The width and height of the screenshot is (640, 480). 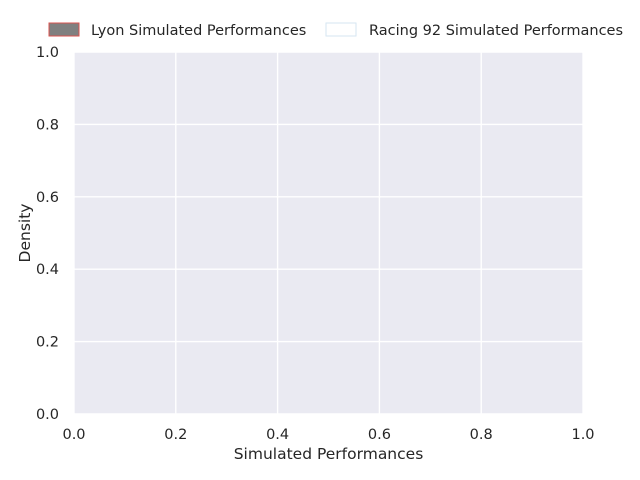 What do you see at coordinates (496, 31) in the screenshot?
I see `legend-label-racing92: Racing 92 Simulated Performances` at bounding box center [496, 31].